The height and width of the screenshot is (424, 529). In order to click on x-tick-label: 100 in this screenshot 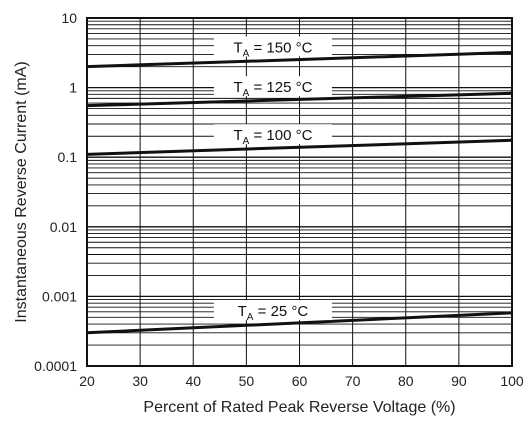, I will do `click(512, 381)`.